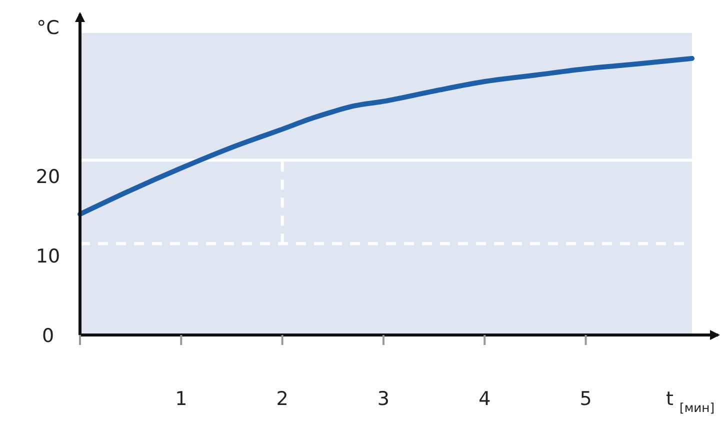 Image resolution: width=728 pixels, height=421 pixels. What do you see at coordinates (48, 177) in the screenshot?
I see `y-tick-label: 20` at bounding box center [48, 177].